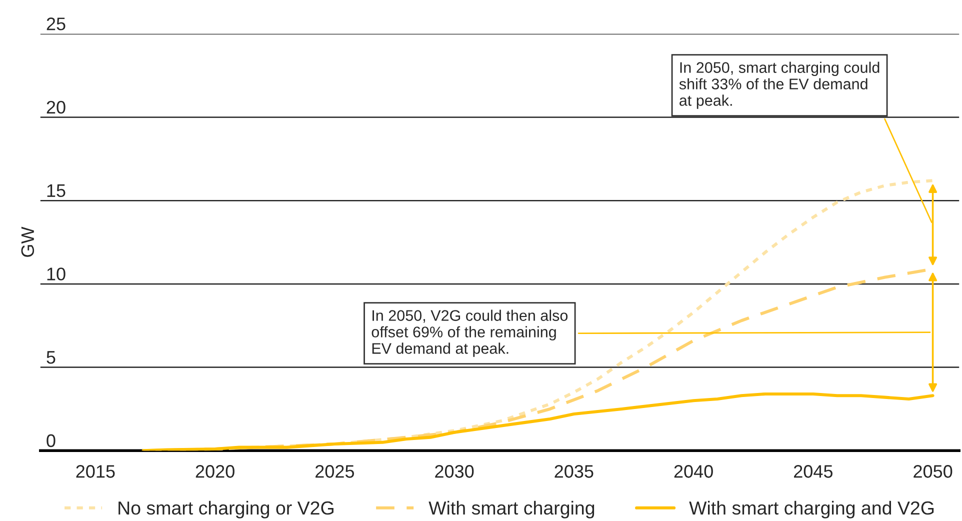 The image size is (962, 521). What do you see at coordinates (335, 471) in the screenshot?
I see `x-tick-label: 2025` at bounding box center [335, 471].